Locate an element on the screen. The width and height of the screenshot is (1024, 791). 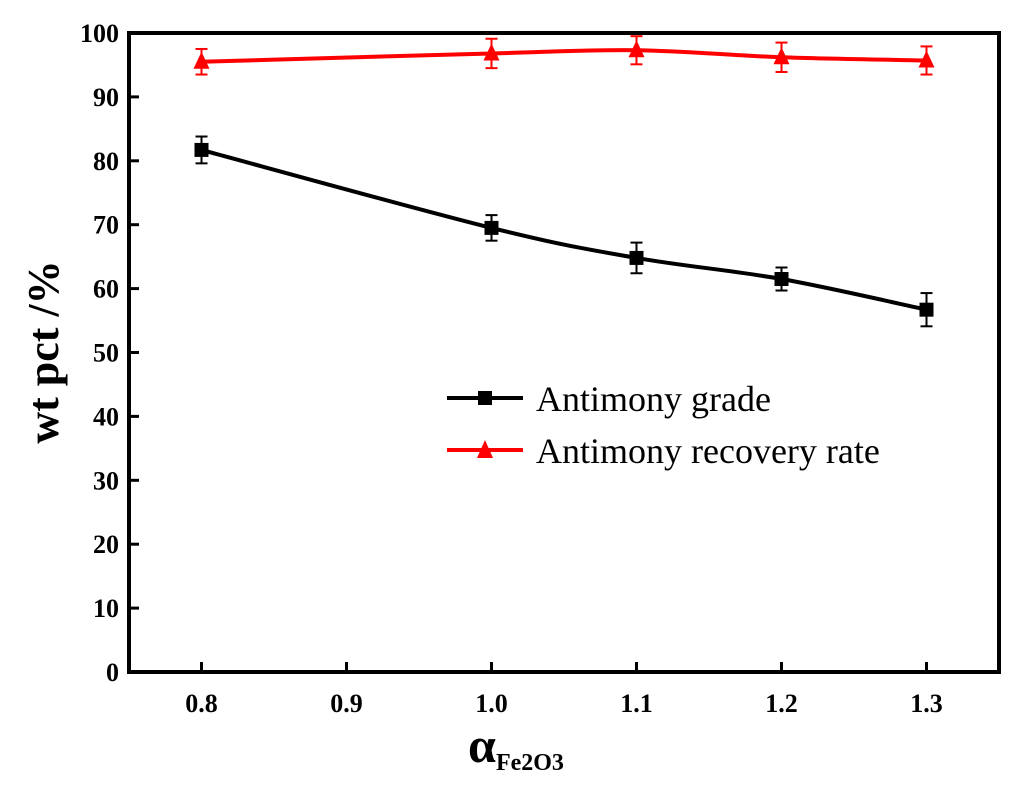
y-tick-label: 100 is located at coordinates (99, 33).